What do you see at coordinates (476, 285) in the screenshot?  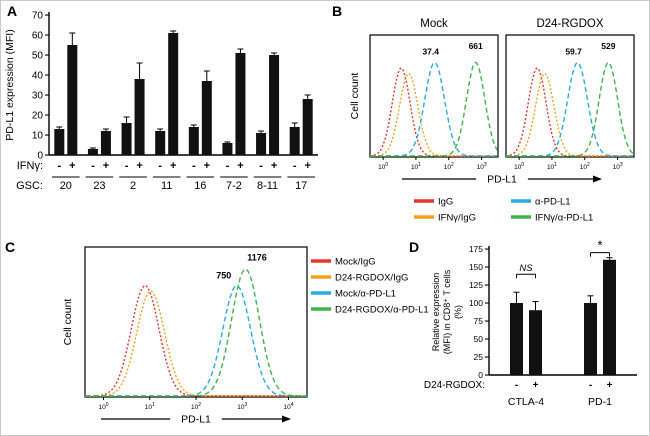 I see `y-tick-label: 125` at bounding box center [476, 285].